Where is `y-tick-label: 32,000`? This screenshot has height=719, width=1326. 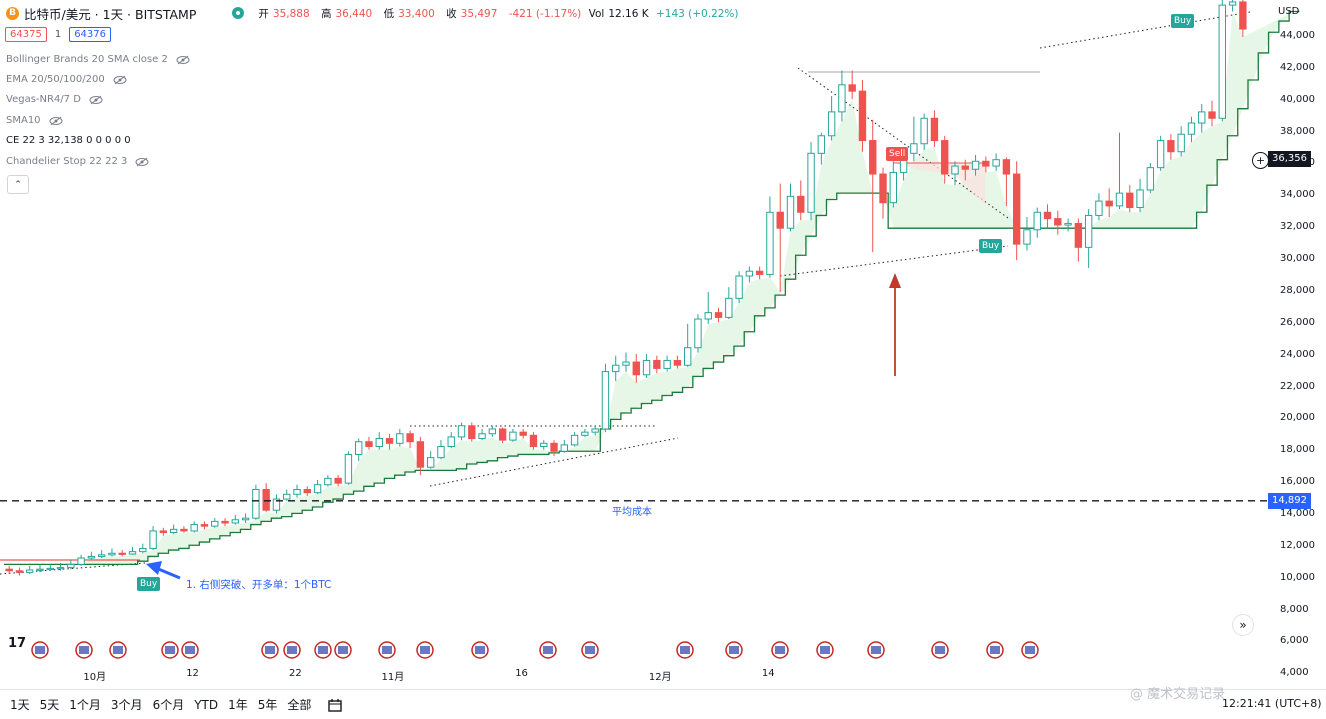
y-tick-label: 32,000 is located at coordinates (1297, 227).